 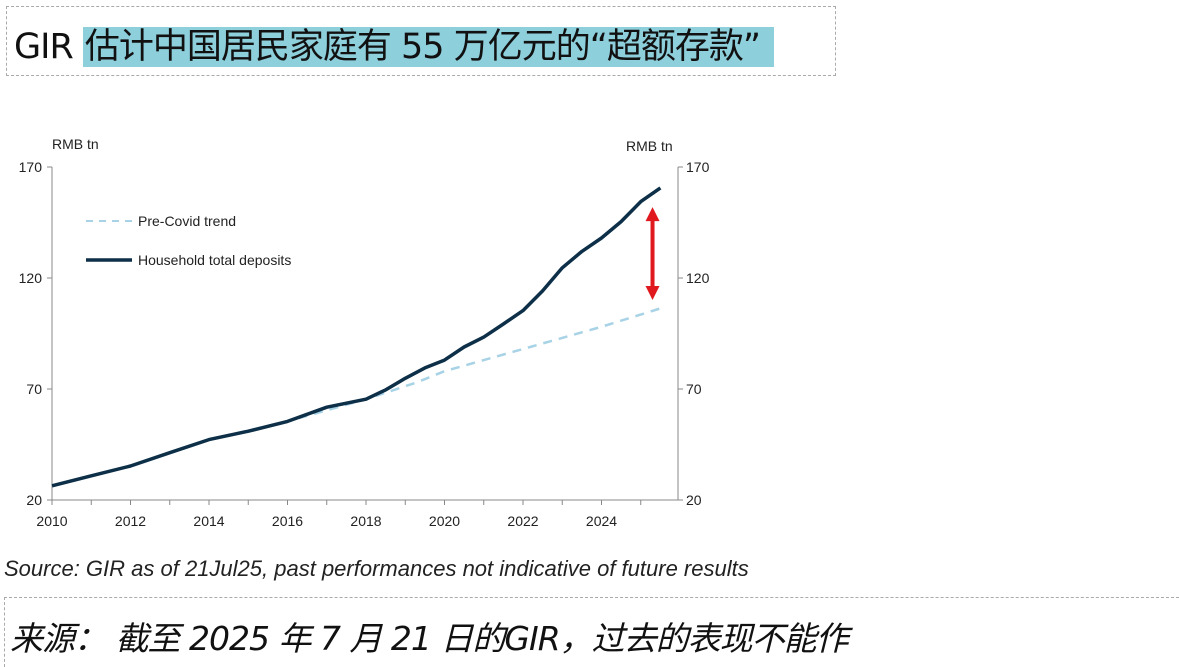 What do you see at coordinates (365, 521) in the screenshot?
I see `x-tick-label: 2018` at bounding box center [365, 521].